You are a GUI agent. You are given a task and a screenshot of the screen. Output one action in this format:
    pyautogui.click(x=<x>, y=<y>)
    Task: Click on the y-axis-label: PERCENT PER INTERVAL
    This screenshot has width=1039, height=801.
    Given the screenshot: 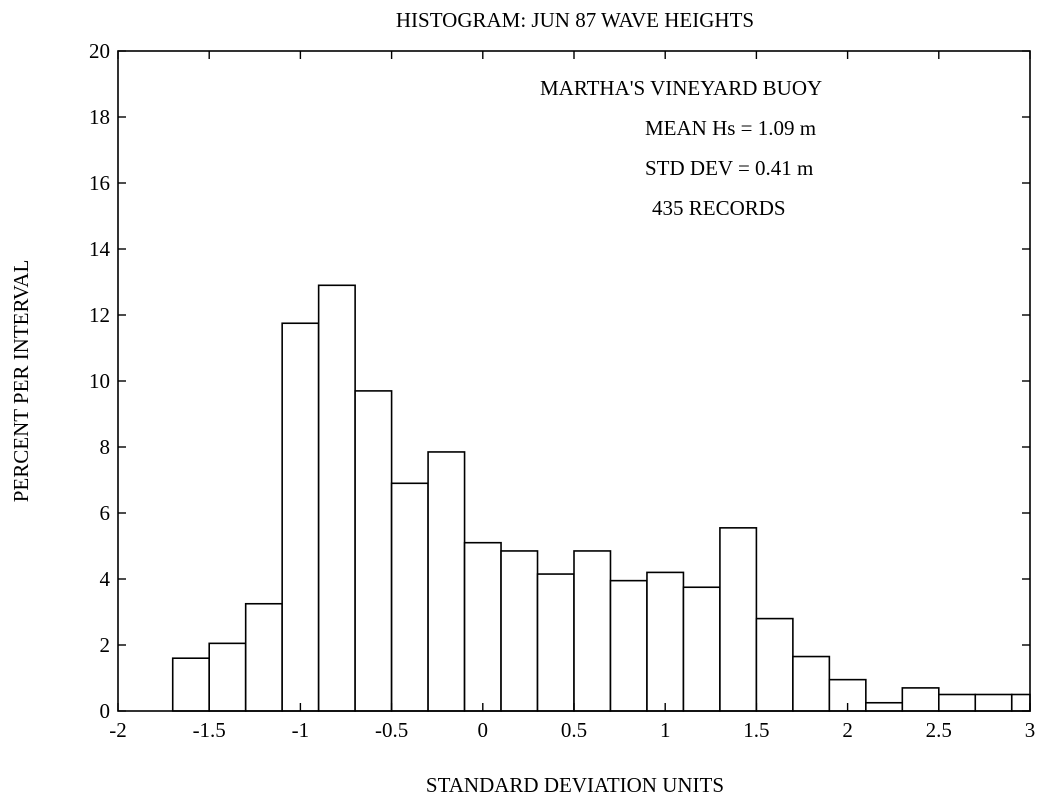 What is the action you would take?
    pyautogui.click(x=21, y=381)
    